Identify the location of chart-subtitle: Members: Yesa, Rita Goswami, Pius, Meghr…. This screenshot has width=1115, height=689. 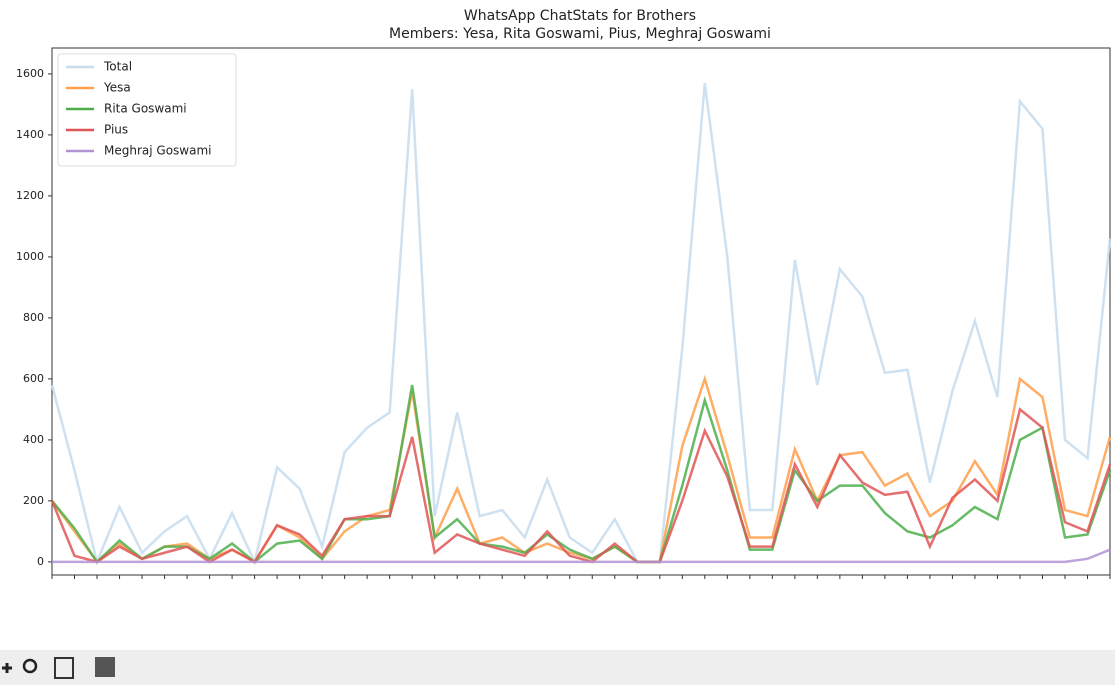
(580, 34).